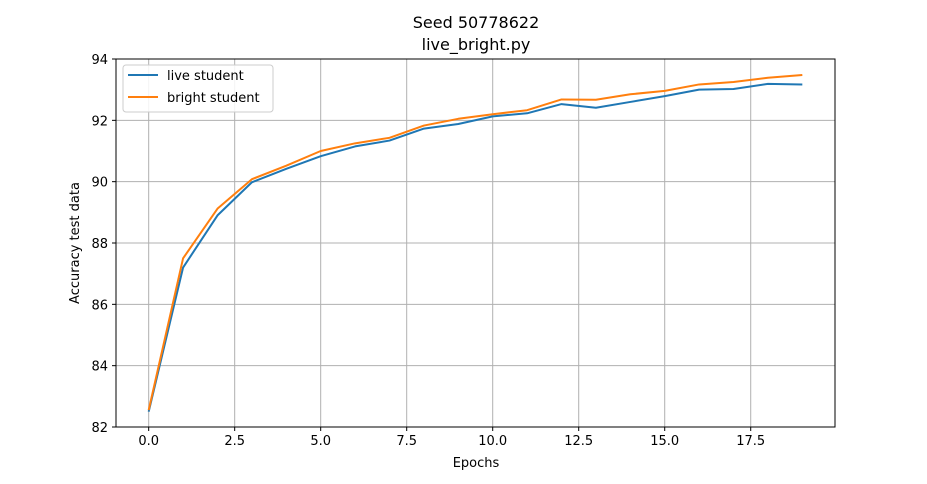 This screenshot has height=484, width=927. I want to click on x-tick-label: 5.0, so click(320, 441).